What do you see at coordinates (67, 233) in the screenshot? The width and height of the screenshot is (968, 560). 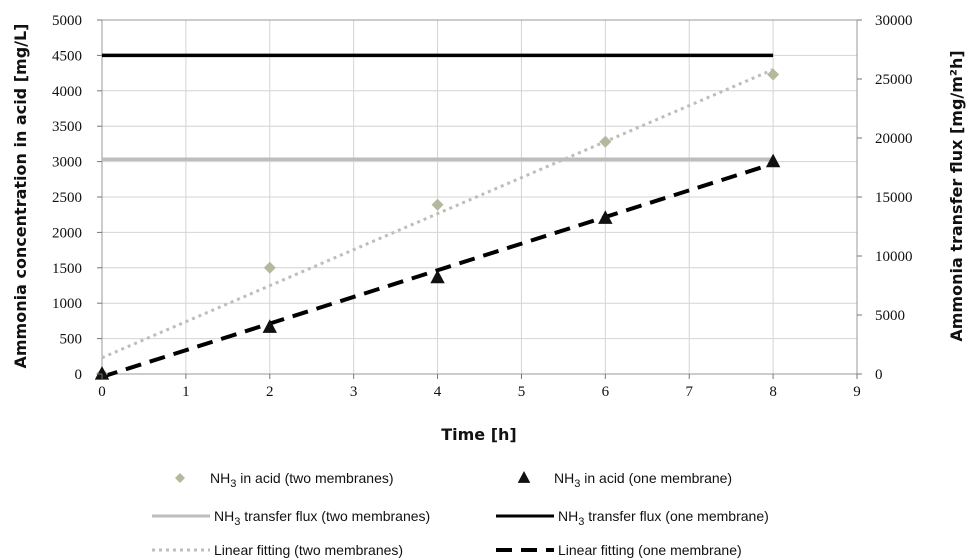 I see `y-left-tick-label: 2000` at bounding box center [67, 233].